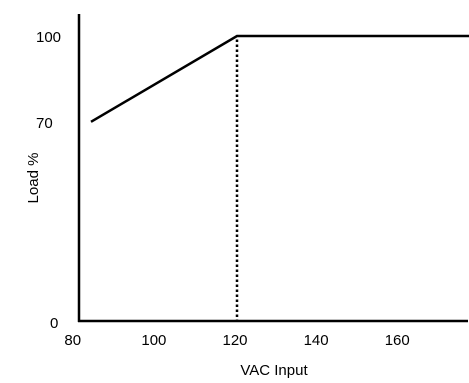 The height and width of the screenshot is (383, 469). What do you see at coordinates (153, 340) in the screenshot?
I see `x-tick-label: 100` at bounding box center [153, 340].